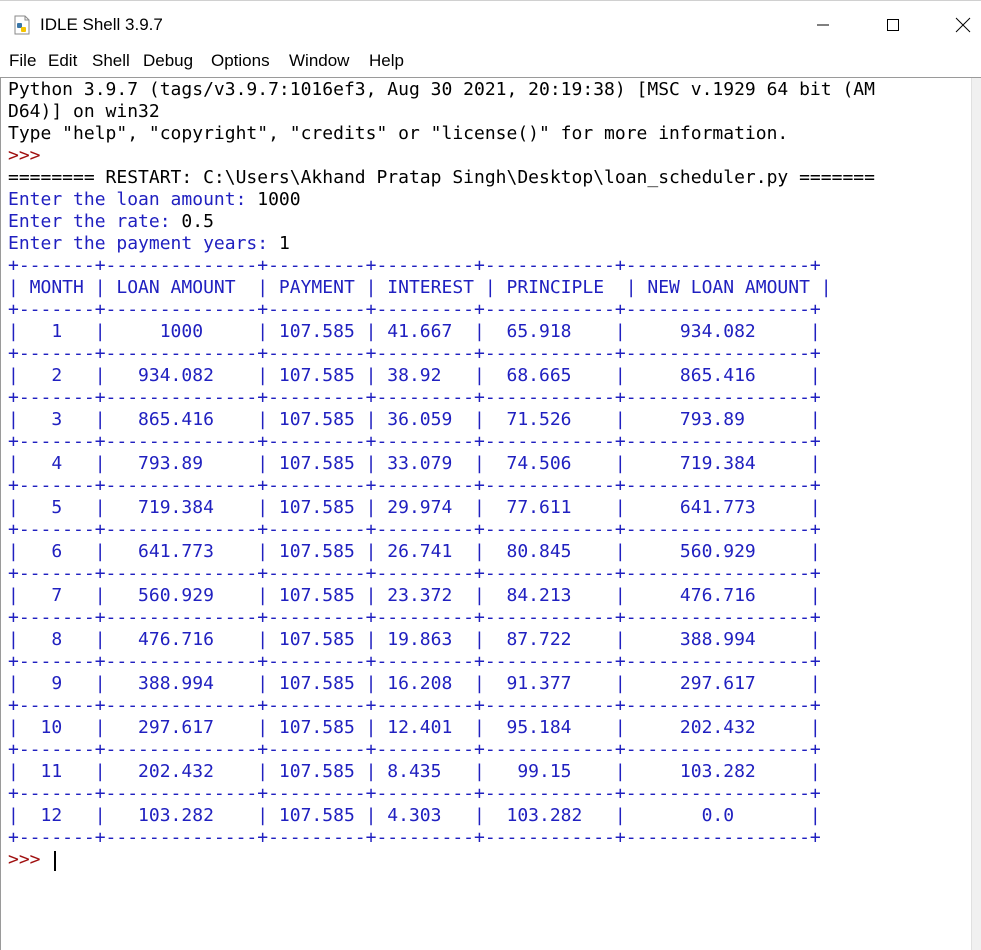  What do you see at coordinates (55, 861) in the screenshot?
I see `text-cursor` at bounding box center [55, 861].